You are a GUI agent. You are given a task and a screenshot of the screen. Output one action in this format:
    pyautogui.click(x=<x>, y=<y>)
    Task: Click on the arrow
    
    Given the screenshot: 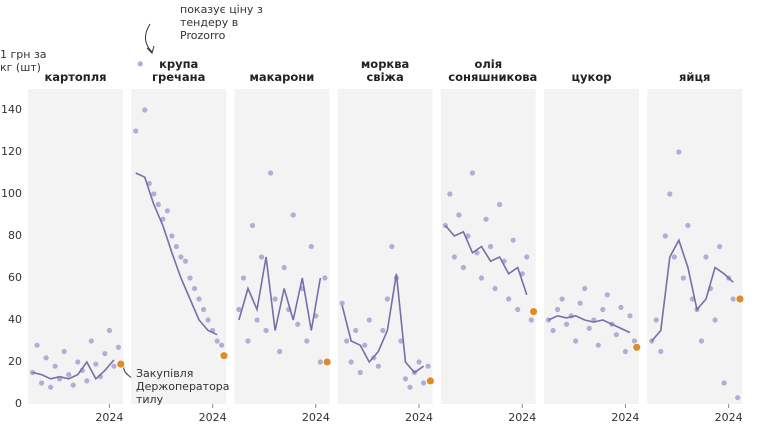 What is the action you would take?
    pyautogui.click(x=128, y=371)
    